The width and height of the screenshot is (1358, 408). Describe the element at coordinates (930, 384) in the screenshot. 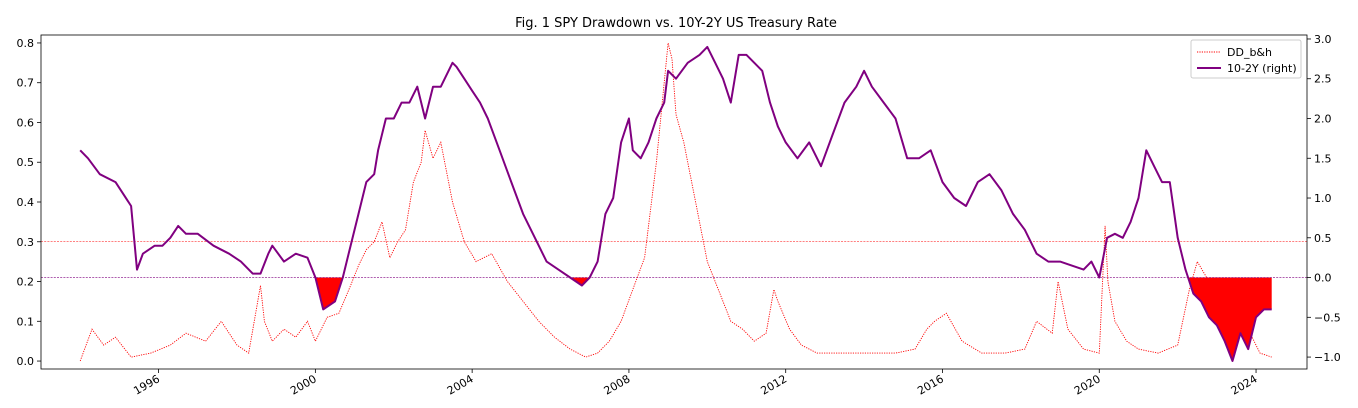

I see `x-tick-label: 2016` at that location.